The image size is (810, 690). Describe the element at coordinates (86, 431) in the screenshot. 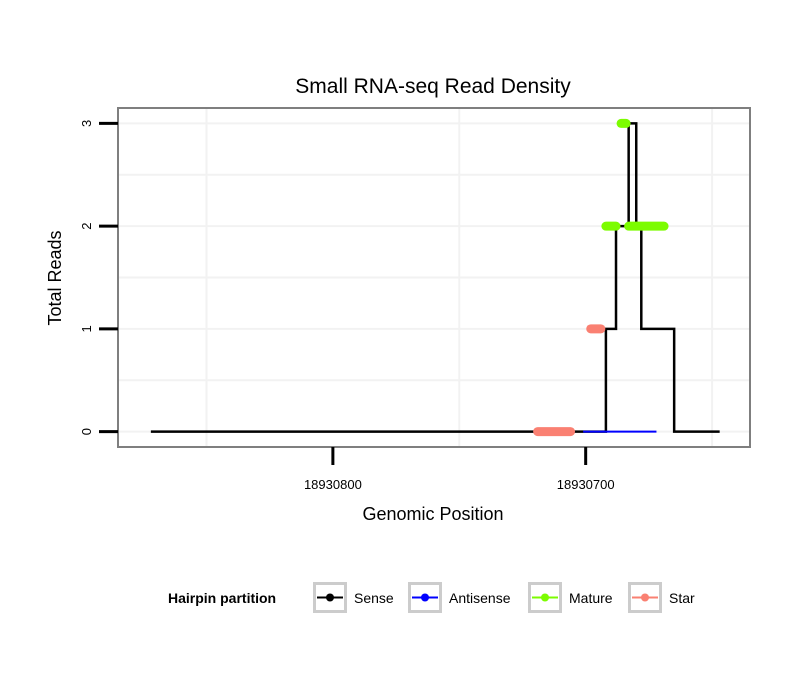

I see `y-tick-label: 0` at that location.